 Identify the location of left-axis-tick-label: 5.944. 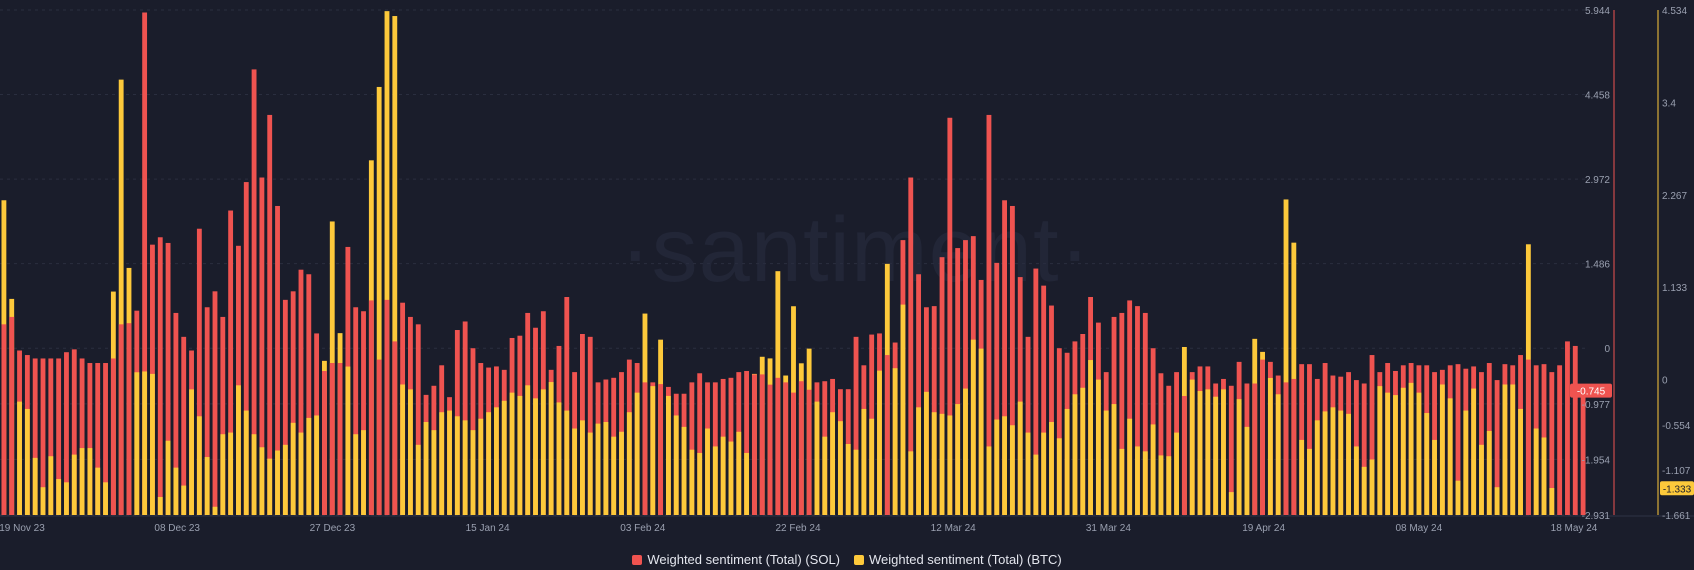
(1597, 11).